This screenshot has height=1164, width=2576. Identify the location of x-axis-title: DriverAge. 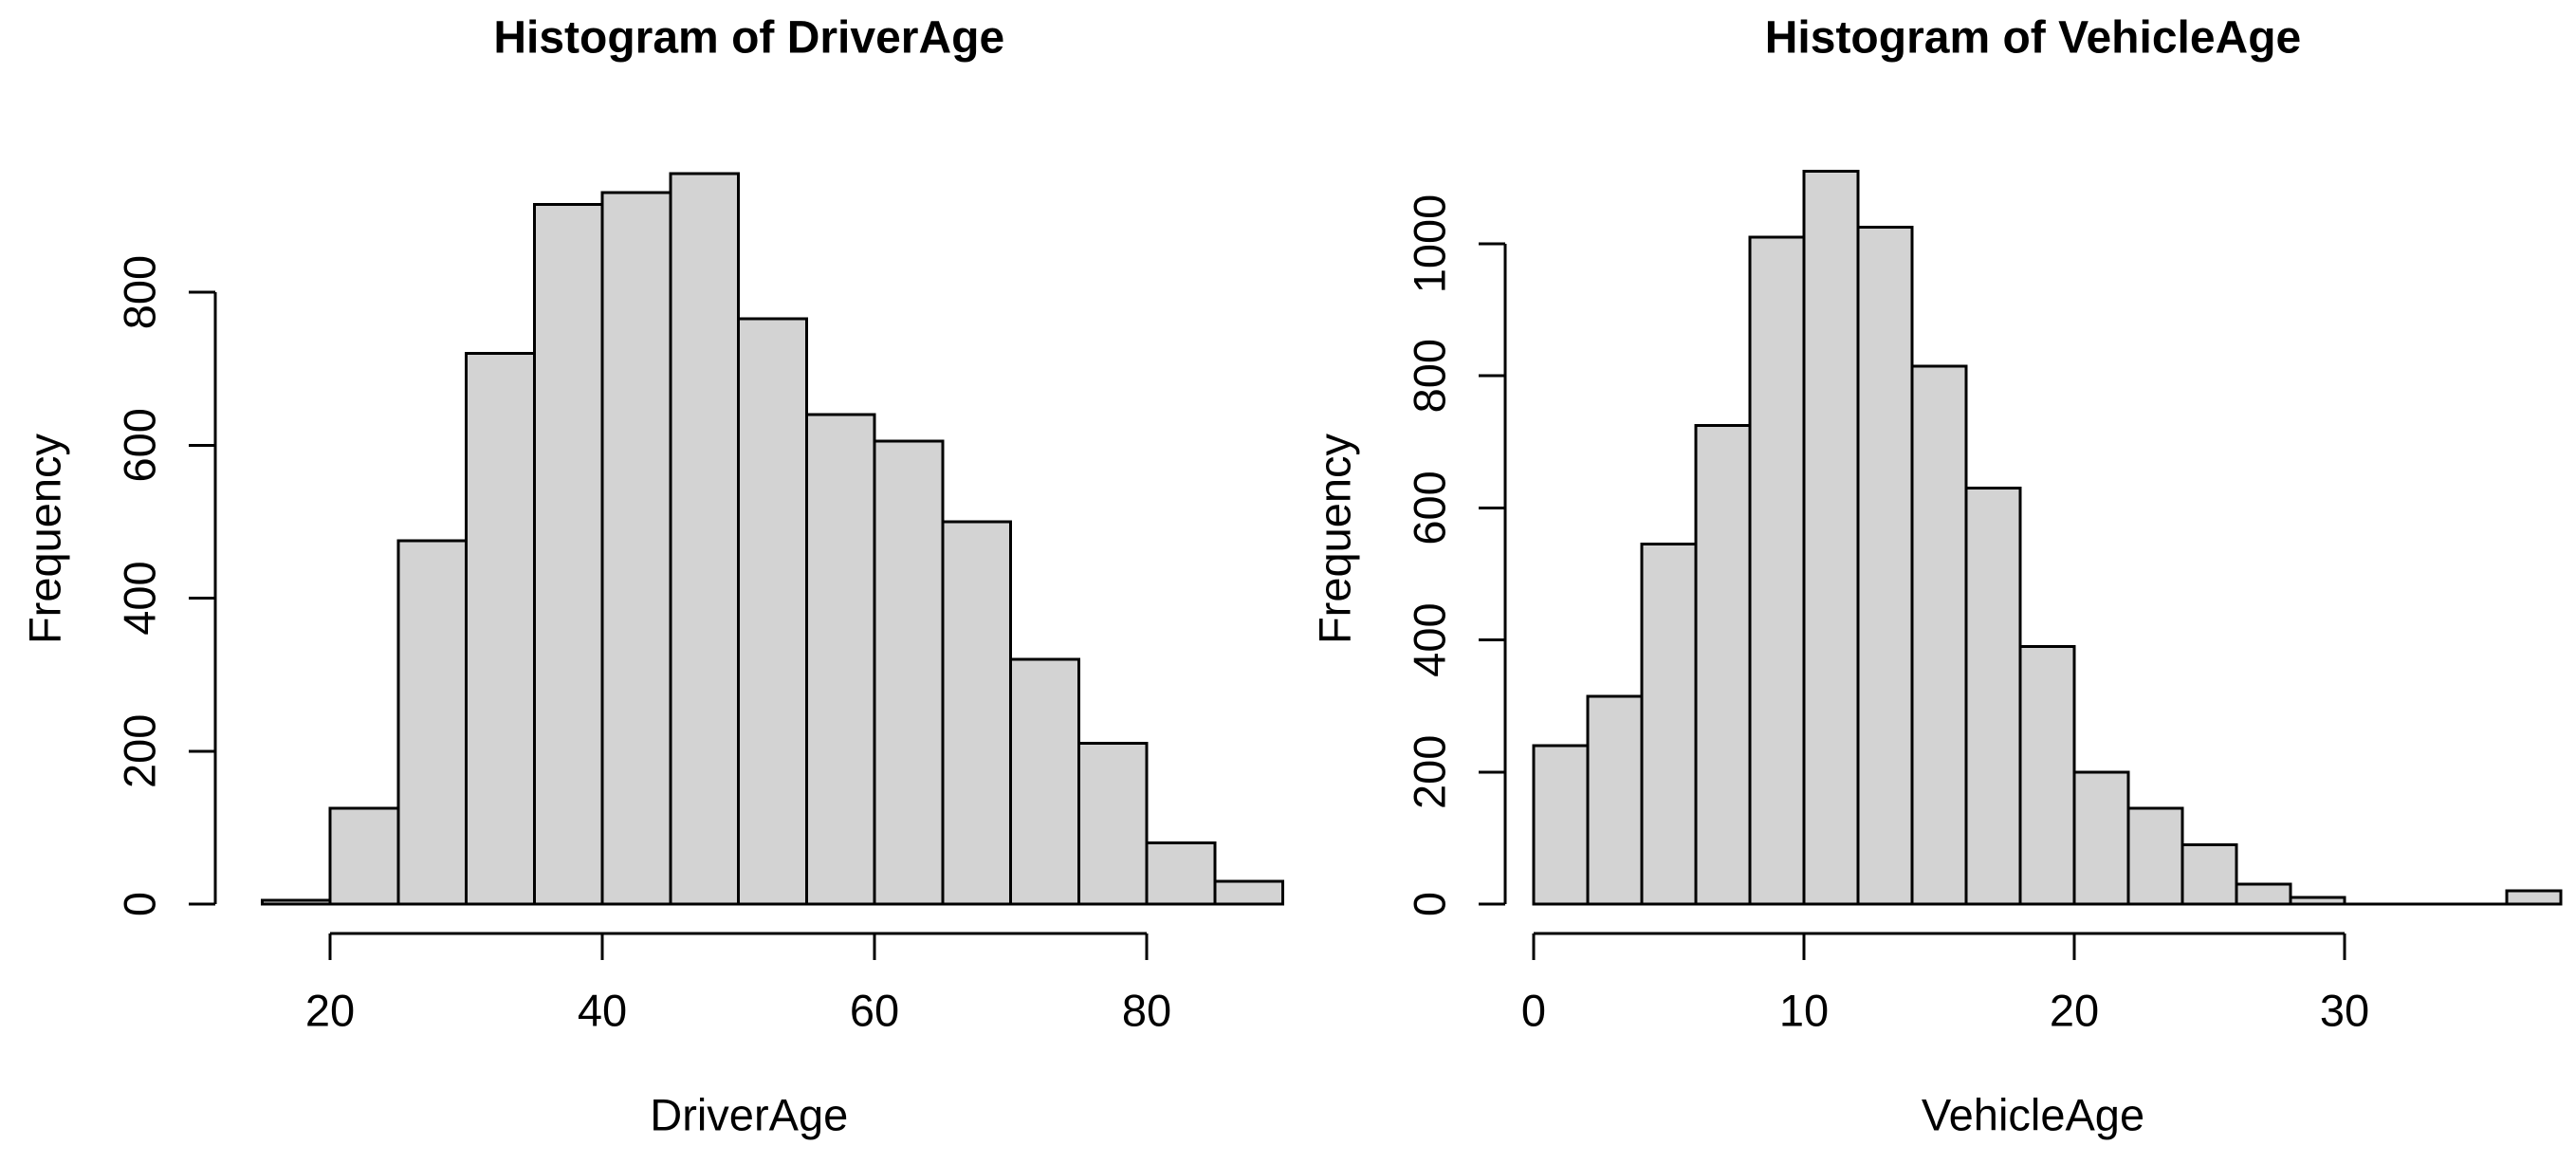
(749, 1115).